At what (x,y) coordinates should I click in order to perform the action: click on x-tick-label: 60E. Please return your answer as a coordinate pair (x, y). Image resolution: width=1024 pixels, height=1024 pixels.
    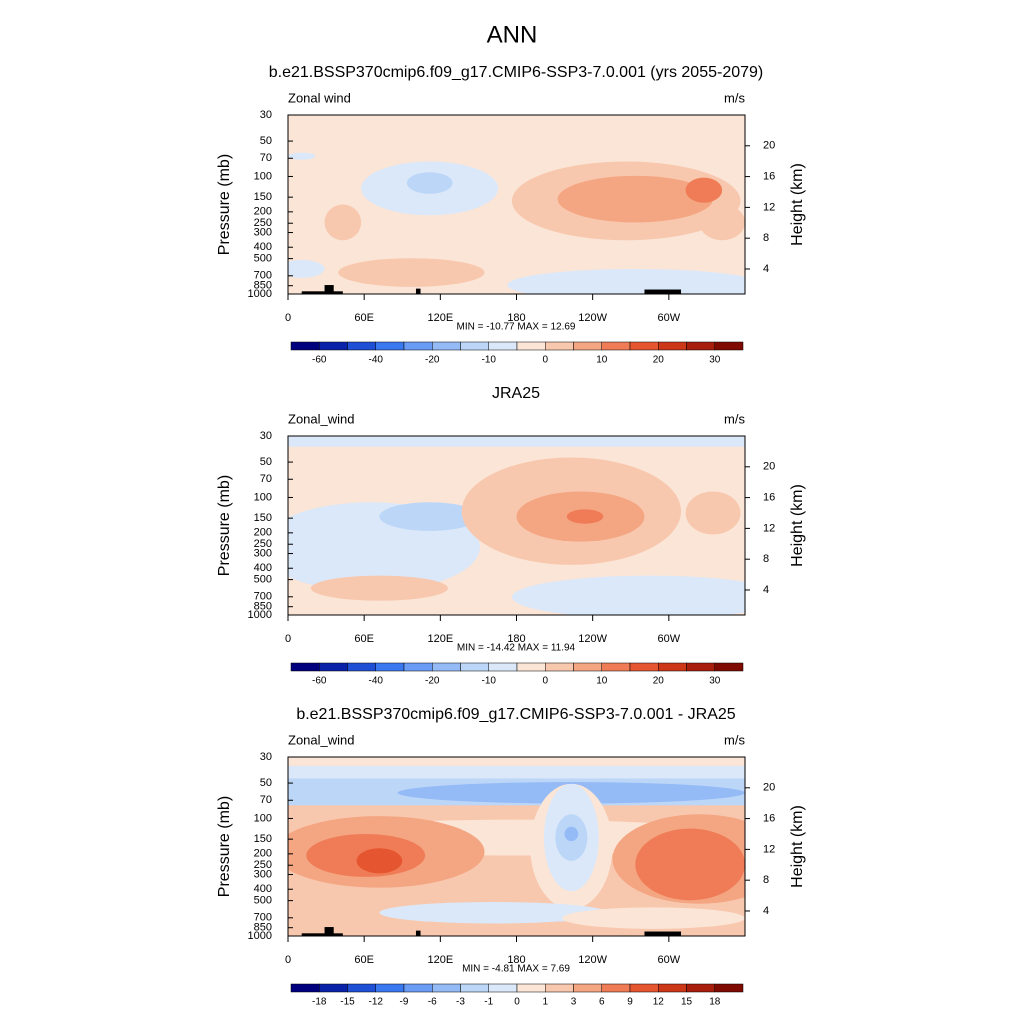
    Looking at the image, I should click on (364, 639).